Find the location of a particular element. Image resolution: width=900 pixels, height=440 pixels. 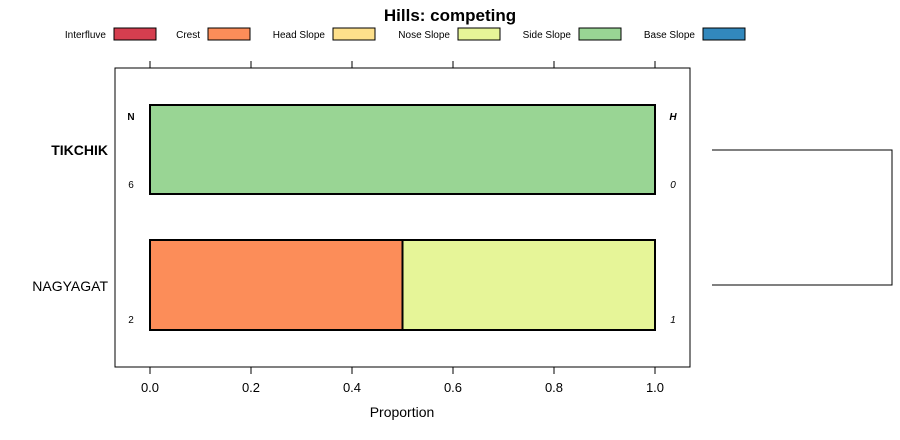

legend-swatch-side-slope is located at coordinates (600, 34).